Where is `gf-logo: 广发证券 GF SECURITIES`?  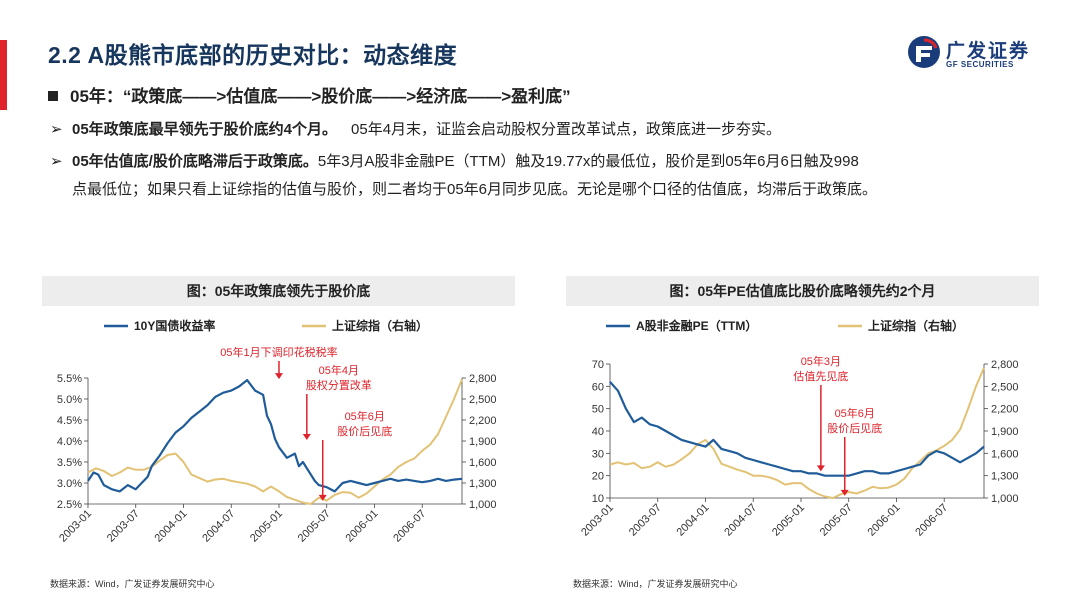
gf-logo: 广发证券 GF SECURITIES is located at coordinates (976, 54).